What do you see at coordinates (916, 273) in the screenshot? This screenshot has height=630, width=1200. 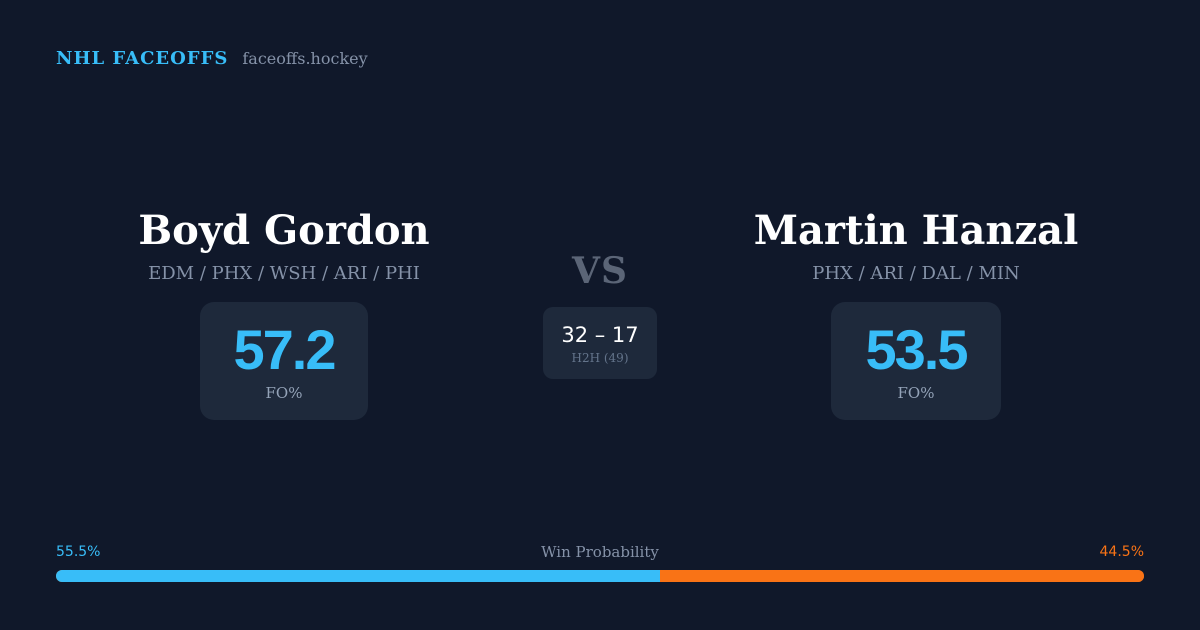 I see `player-right-teams: PHX / ARI / DAL / MIN` at bounding box center [916, 273].